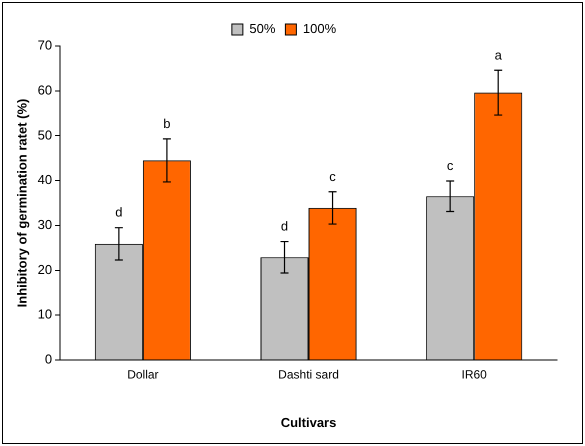 The height and width of the screenshot is (446, 585). Describe the element at coordinates (319, 28) in the screenshot. I see `legend-label: 100%` at that location.